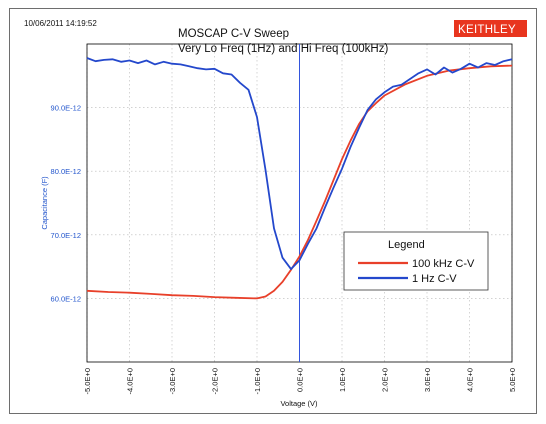  Describe the element at coordinates (87, 381) in the screenshot. I see `x-tick-label: -5.0E+0` at that location.